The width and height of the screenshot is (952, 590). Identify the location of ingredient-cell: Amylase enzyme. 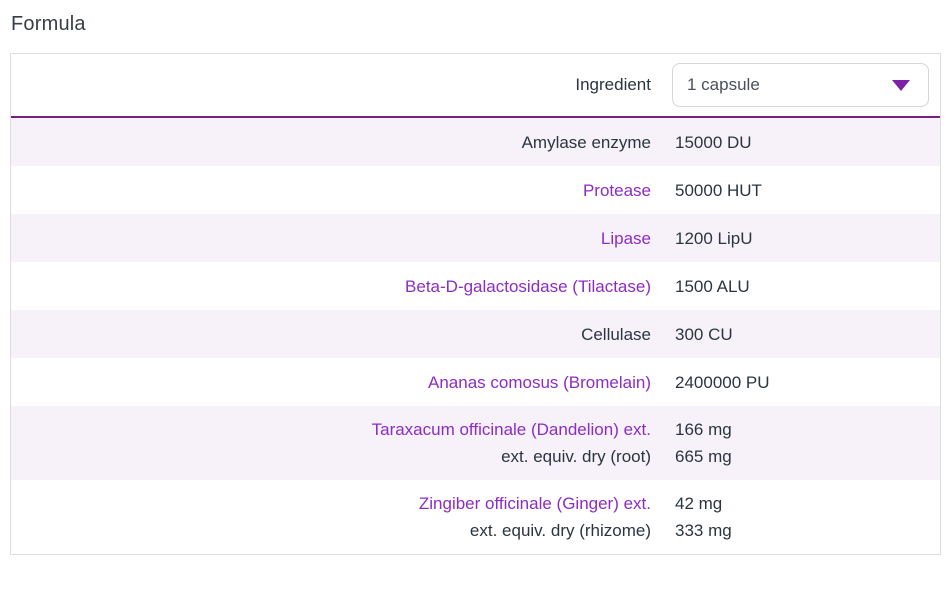
(331, 142).